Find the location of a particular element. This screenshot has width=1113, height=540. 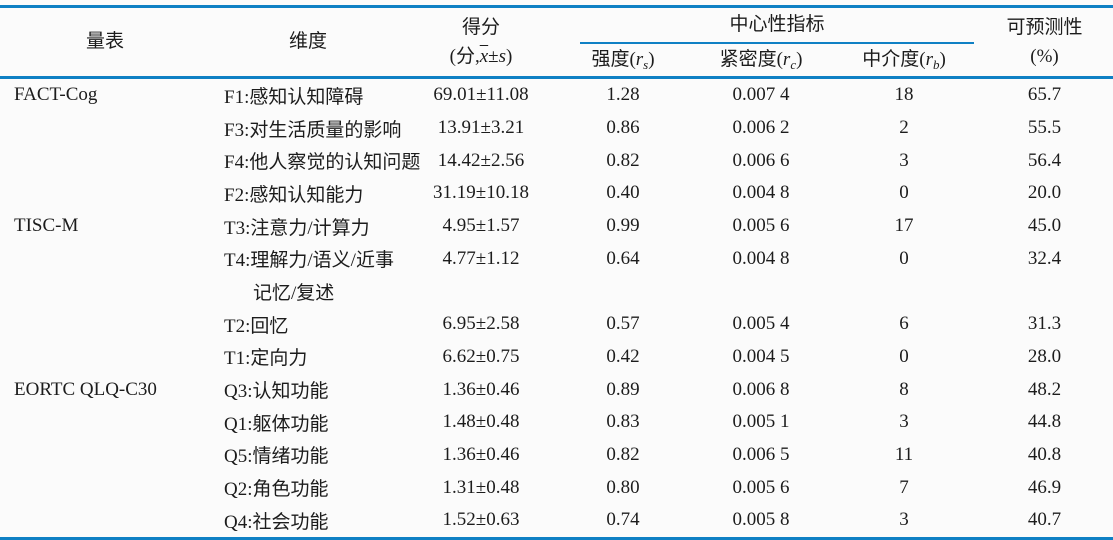

cell-predictability: 48.2 is located at coordinates (1044, 389).